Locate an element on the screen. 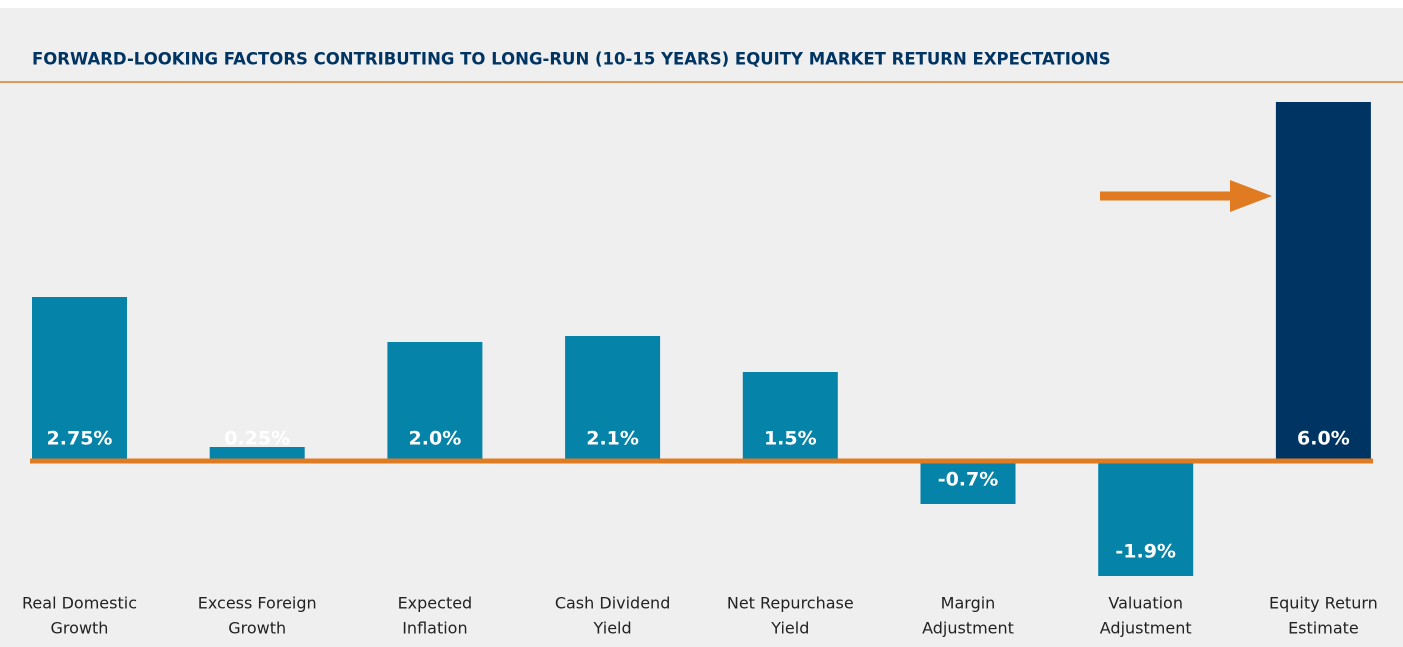 The width and height of the screenshot is (1403, 647). value-label: 6.0% is located at coordinates (1323, 439).